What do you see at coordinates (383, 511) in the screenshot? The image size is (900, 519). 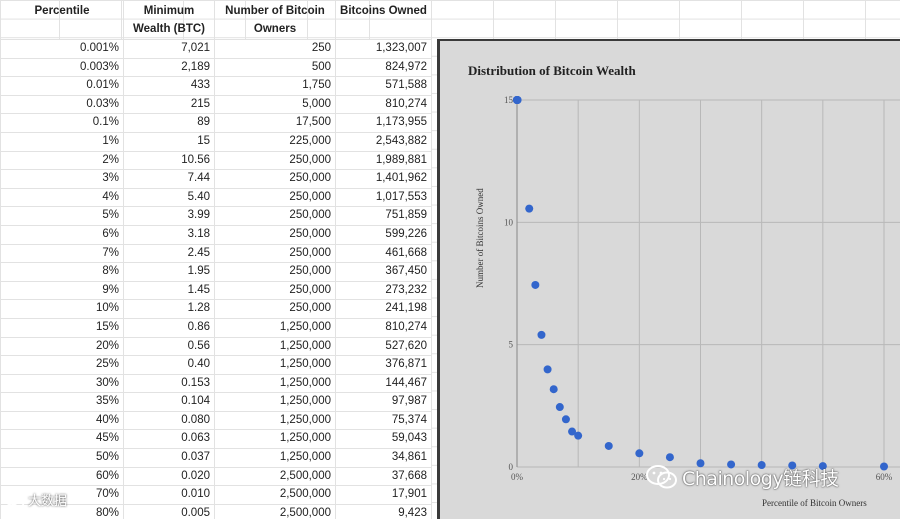 I see `cell-bitcoins-owned: 9,423` at bounding box center [383, 511].